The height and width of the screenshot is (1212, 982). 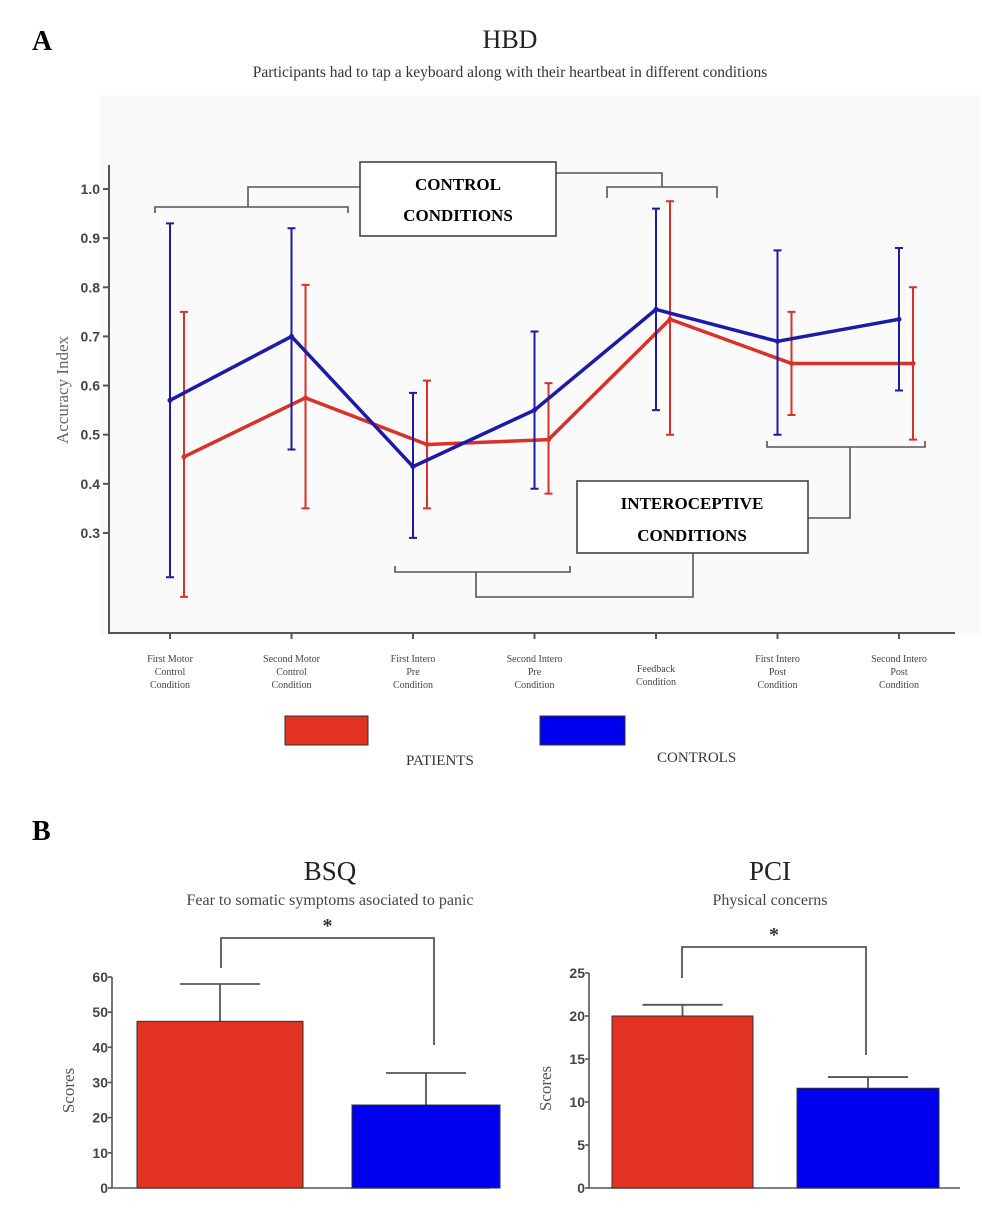 I want to click on x-tick-label: First Intero Post Condition, so click(x=777, y=672).